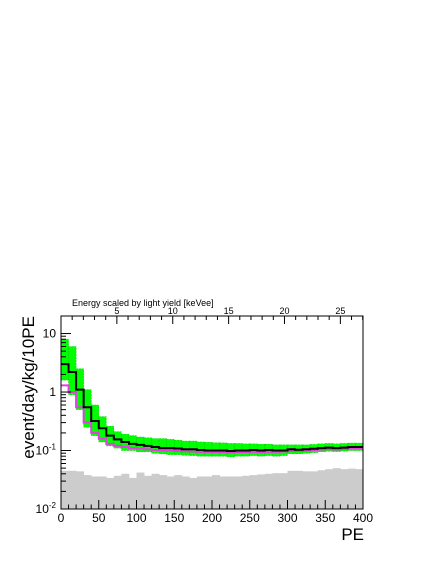 This screenshot has height=564, width=436. What do you see at coordinates (250, 518) in the screenshot?
I see `x-tick-label: 250` at bounding box center [250, 518].